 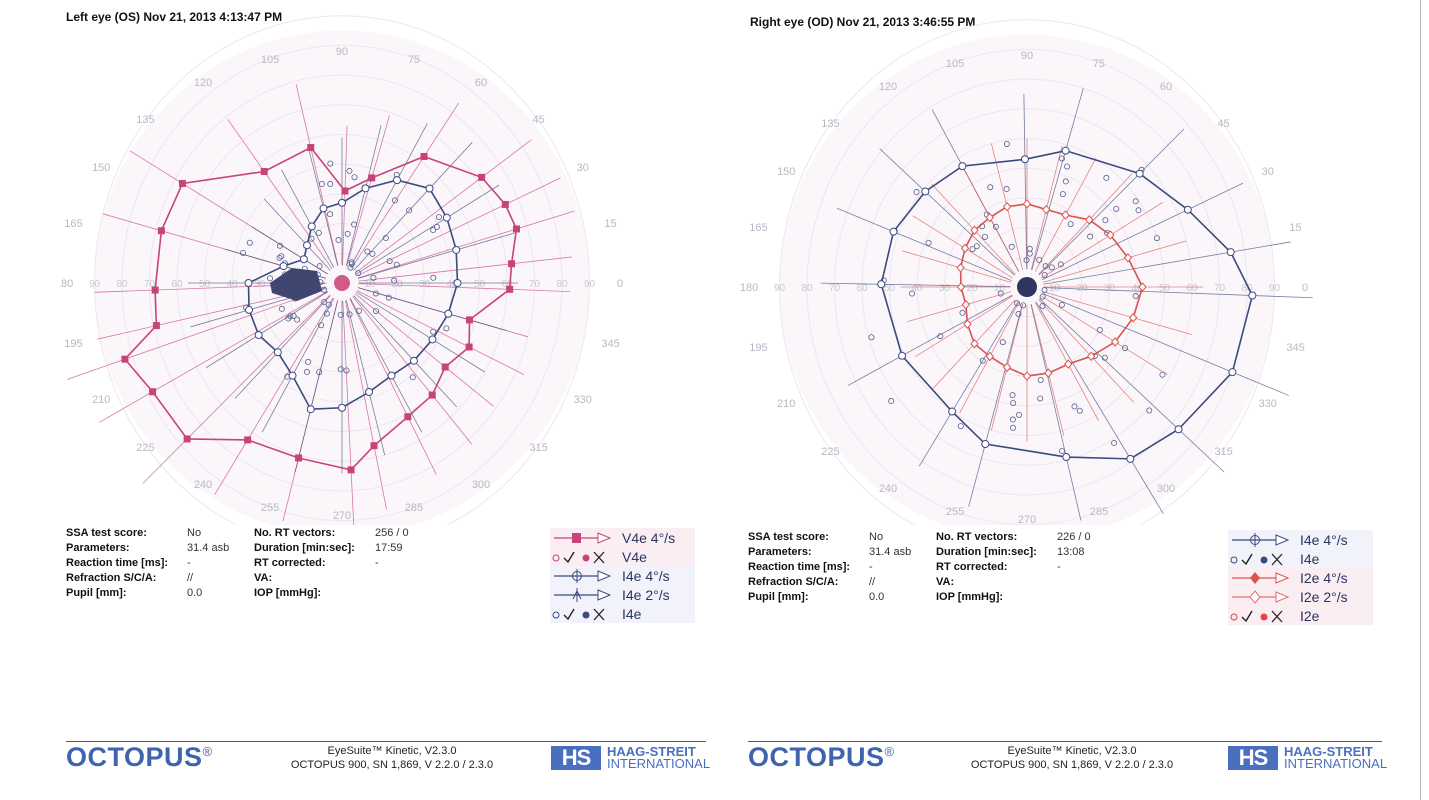 I want to click on legend-label: I2e 4°/s, so click(x=1324, y=577).